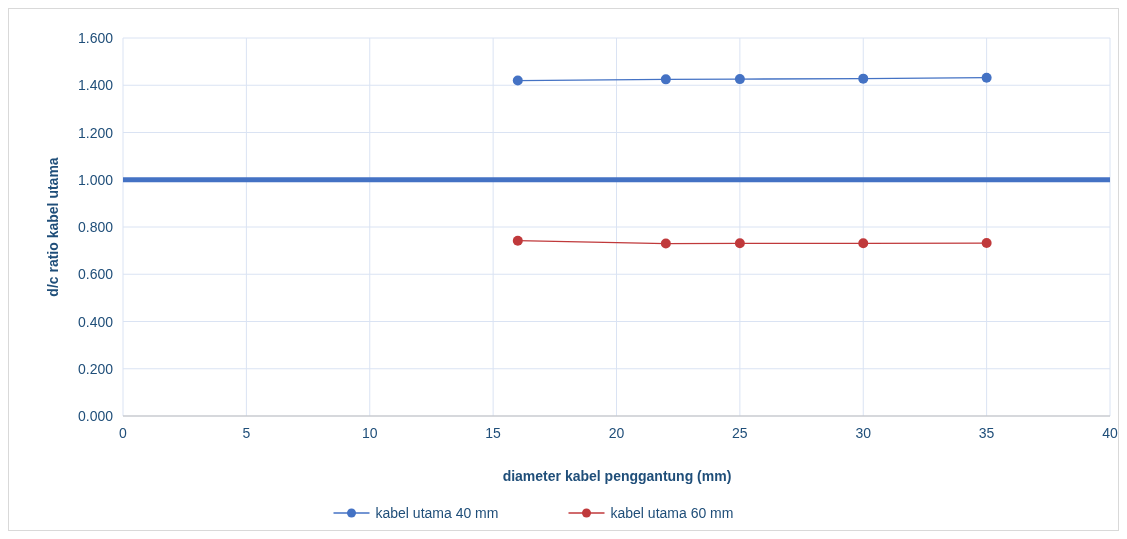  Describe the element at coordinates (95, 274) in the screenshot. I see `y-tick-label: 0.600` at that location.